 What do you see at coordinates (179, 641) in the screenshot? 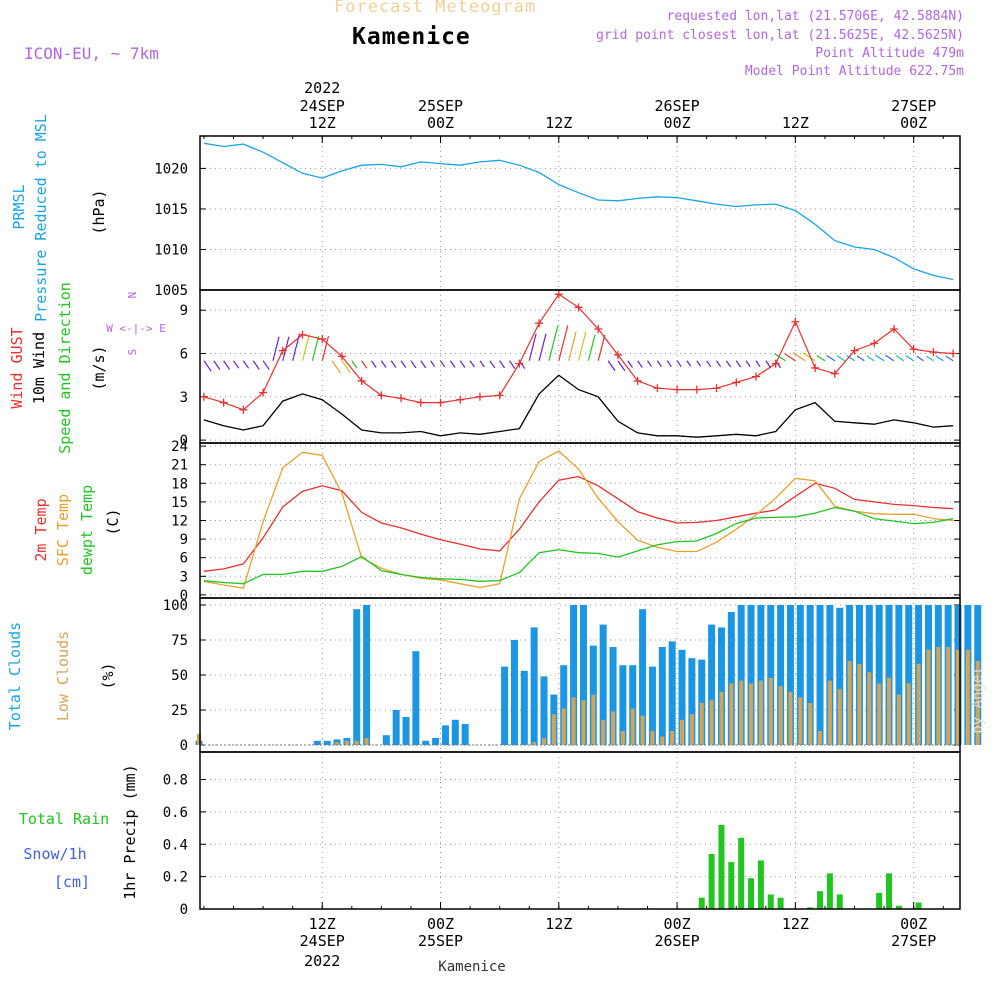
I see `clouds-ytick-label: 75` at bounding box center [179, 641].